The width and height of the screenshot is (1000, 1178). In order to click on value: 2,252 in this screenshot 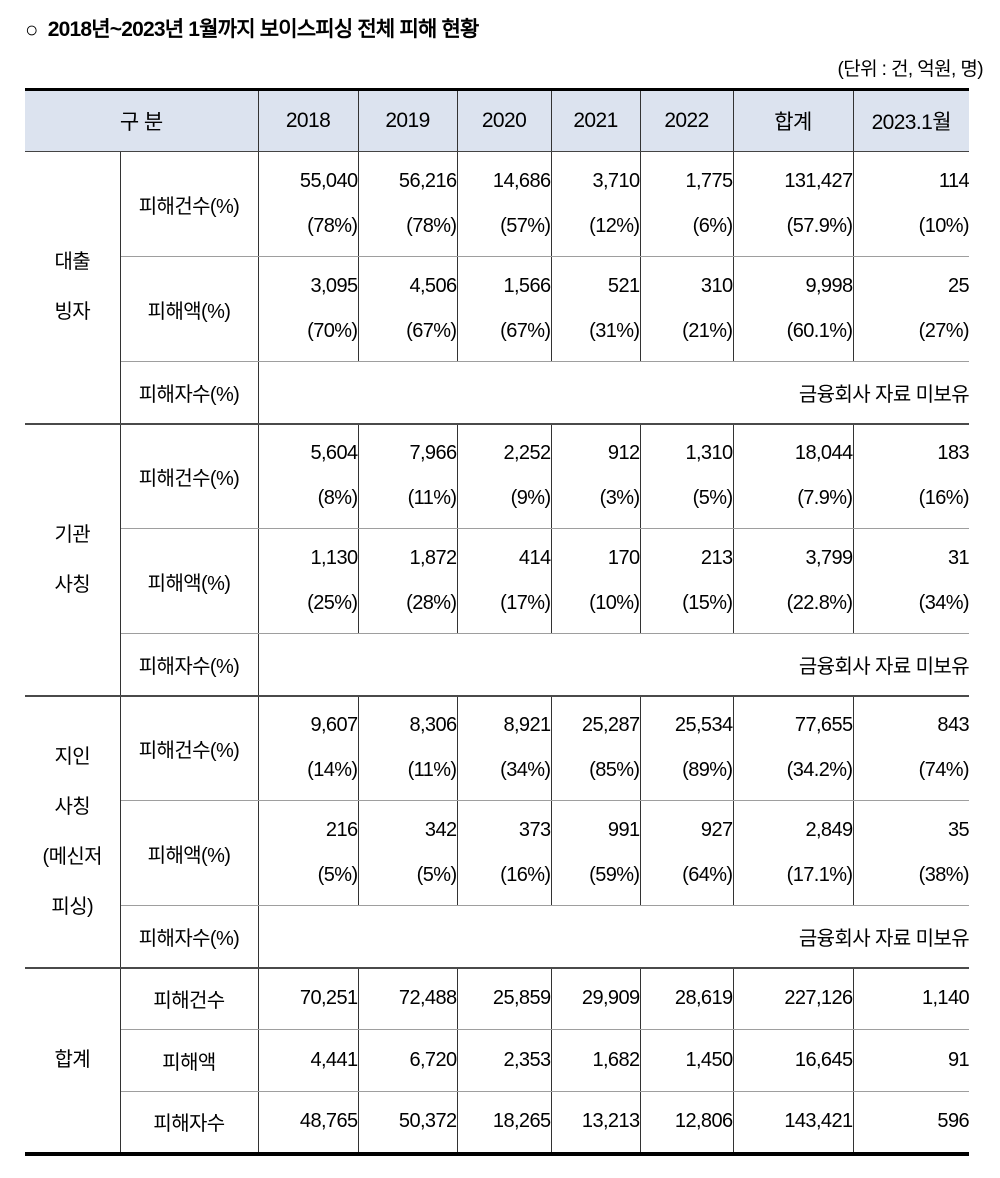, I will do `click(527, 453)`.